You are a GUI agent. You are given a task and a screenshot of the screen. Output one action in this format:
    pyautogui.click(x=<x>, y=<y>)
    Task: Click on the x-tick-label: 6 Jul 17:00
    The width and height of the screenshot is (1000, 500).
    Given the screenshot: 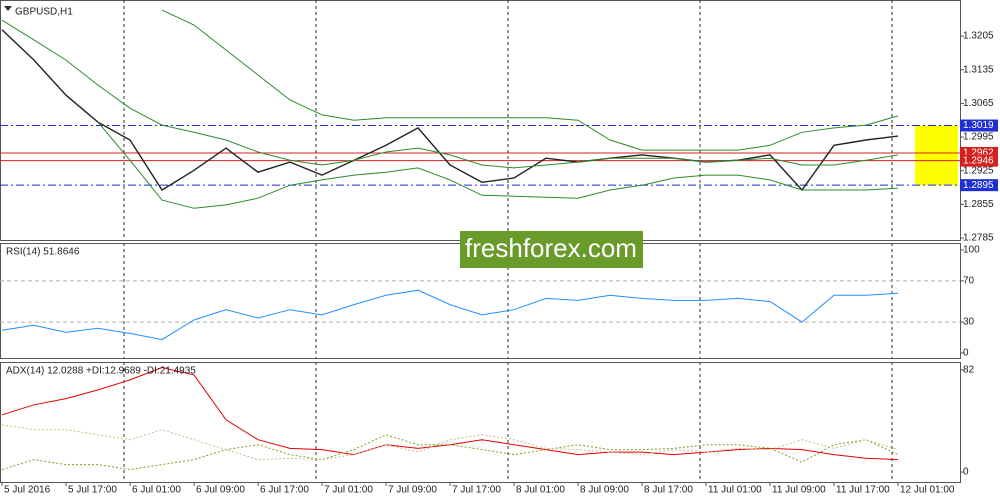 What is the action you would take?
    pyautogui.click(x=284, y=490)
    